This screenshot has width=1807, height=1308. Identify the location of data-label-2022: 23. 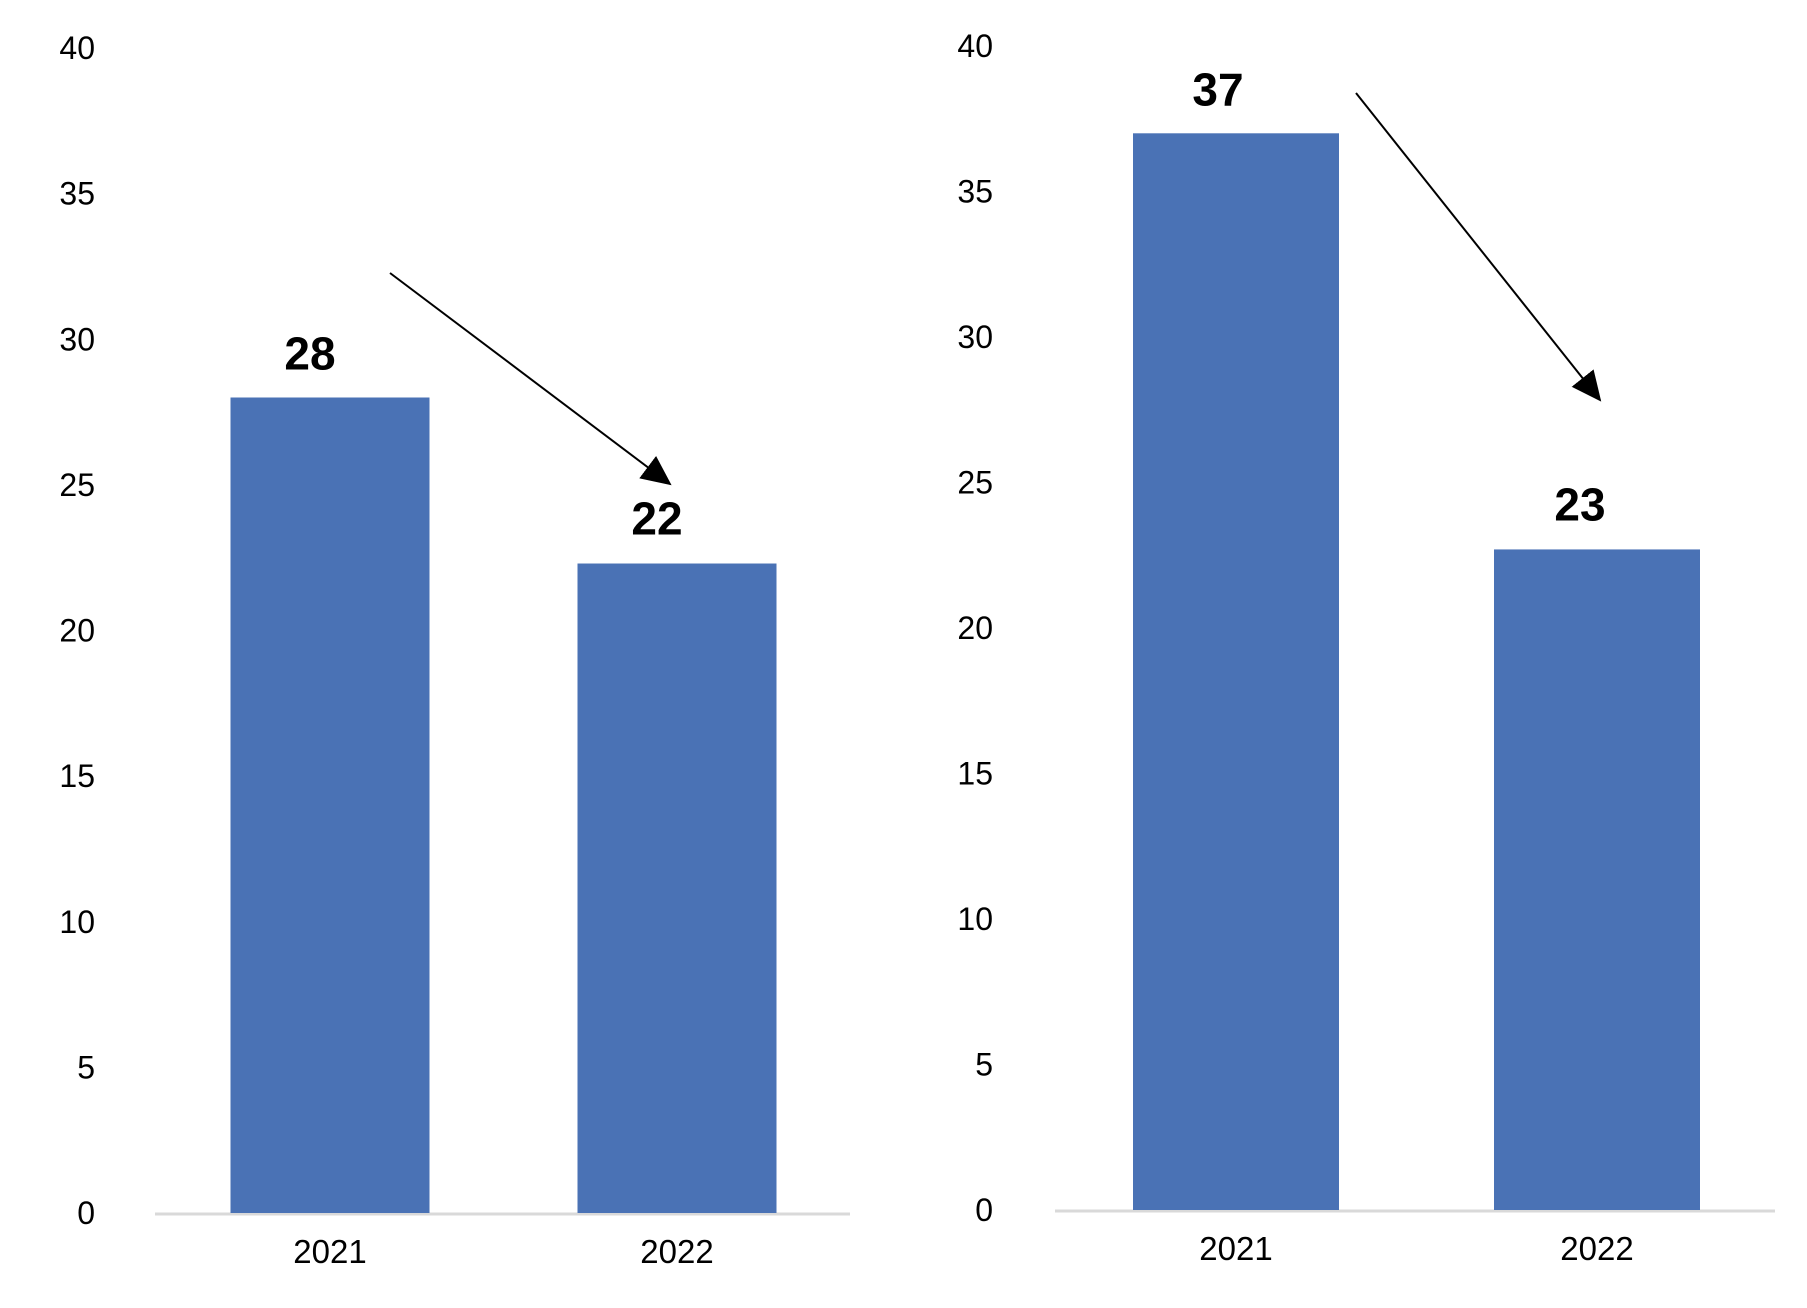
(1579, 504).